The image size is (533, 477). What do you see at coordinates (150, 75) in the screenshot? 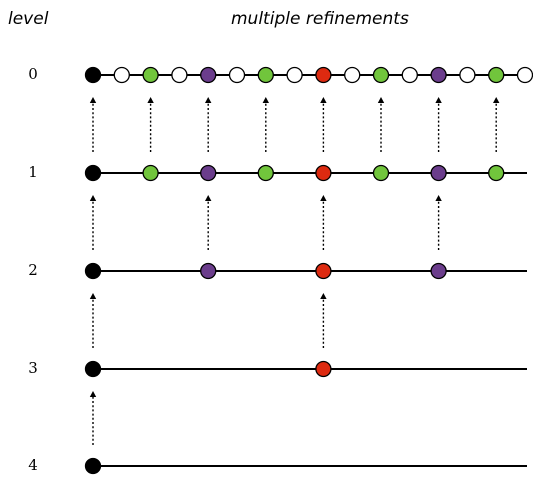
I see `level-0-node-2-green` at bounding box center [150, 75].